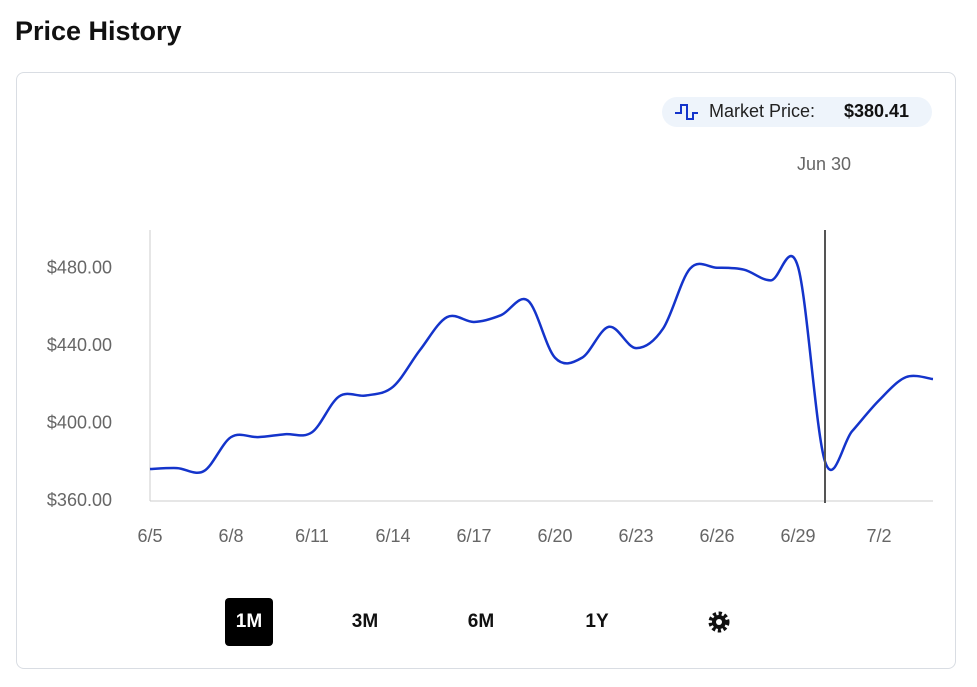 This screenshot has width=977, height=687. Describe the element at coordinates (98, 31) in the screenshot. I see `page-title: Price History` at that location.